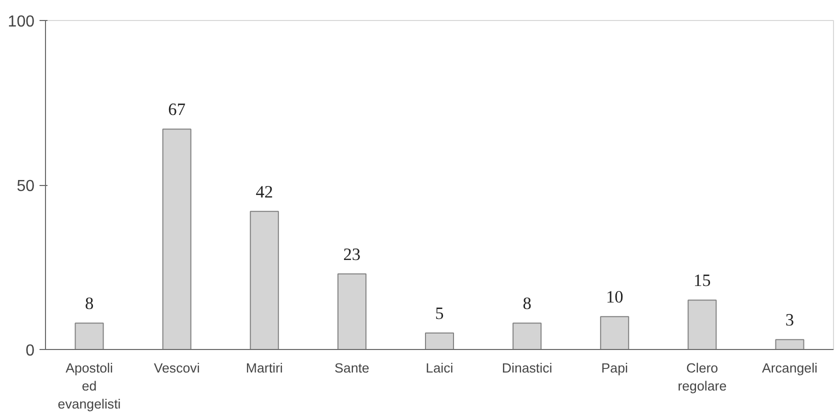 This screenshot has height=414, width=837. I want to click on data-label: 15, so click(702, 280).